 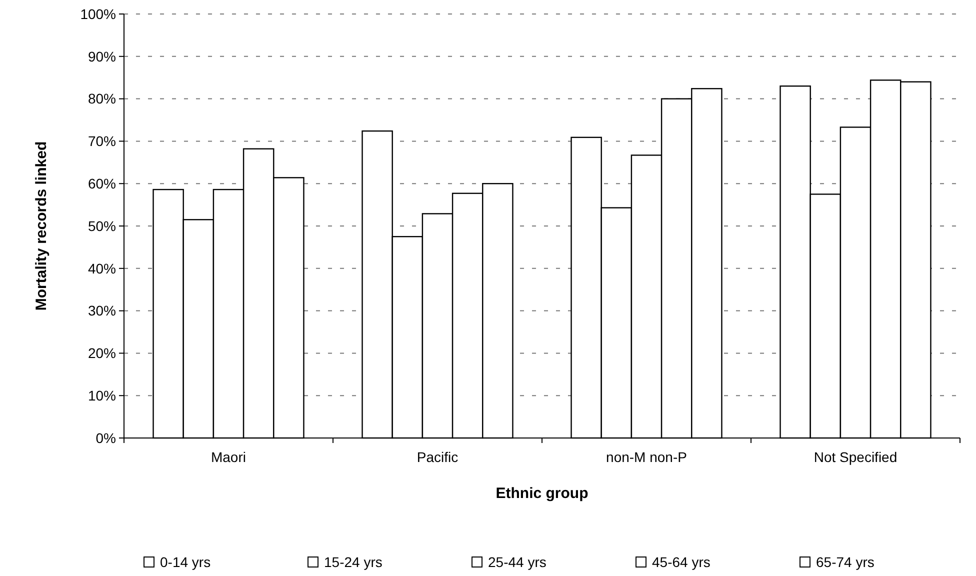 What do you see at coordinates (856, 457) in the screenshot?
I see `x-tick-label: Not Specified` at bounding box center [856, 457].